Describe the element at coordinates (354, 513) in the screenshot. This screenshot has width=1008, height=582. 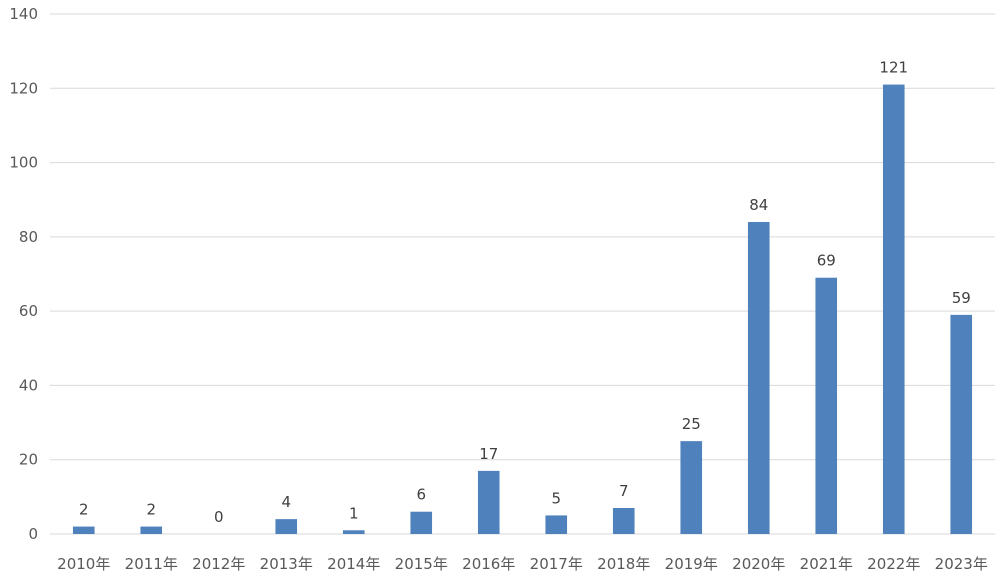
I see `data-label: 1` at that location.